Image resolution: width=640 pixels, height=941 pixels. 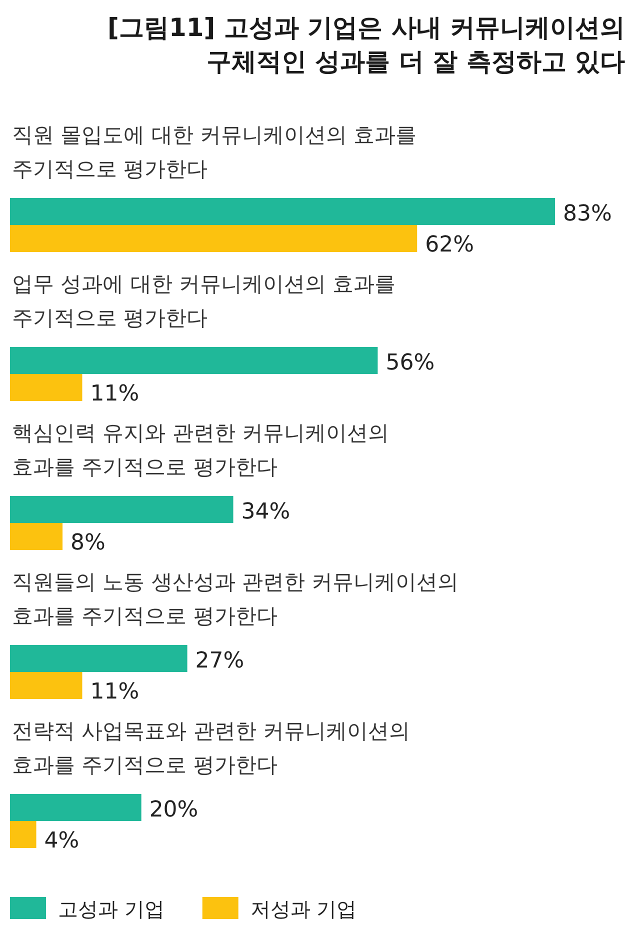 I want to click on legend-label: 고성과 기업, so click(x=111, y=909).